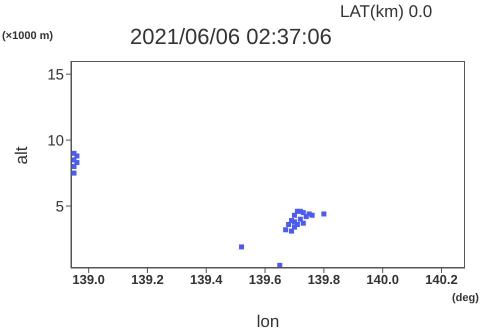  What do you see at coordinates (441, 280) in the screenshot?
I see `x-tick-label: 140.2` at bounding box center [441, 280].